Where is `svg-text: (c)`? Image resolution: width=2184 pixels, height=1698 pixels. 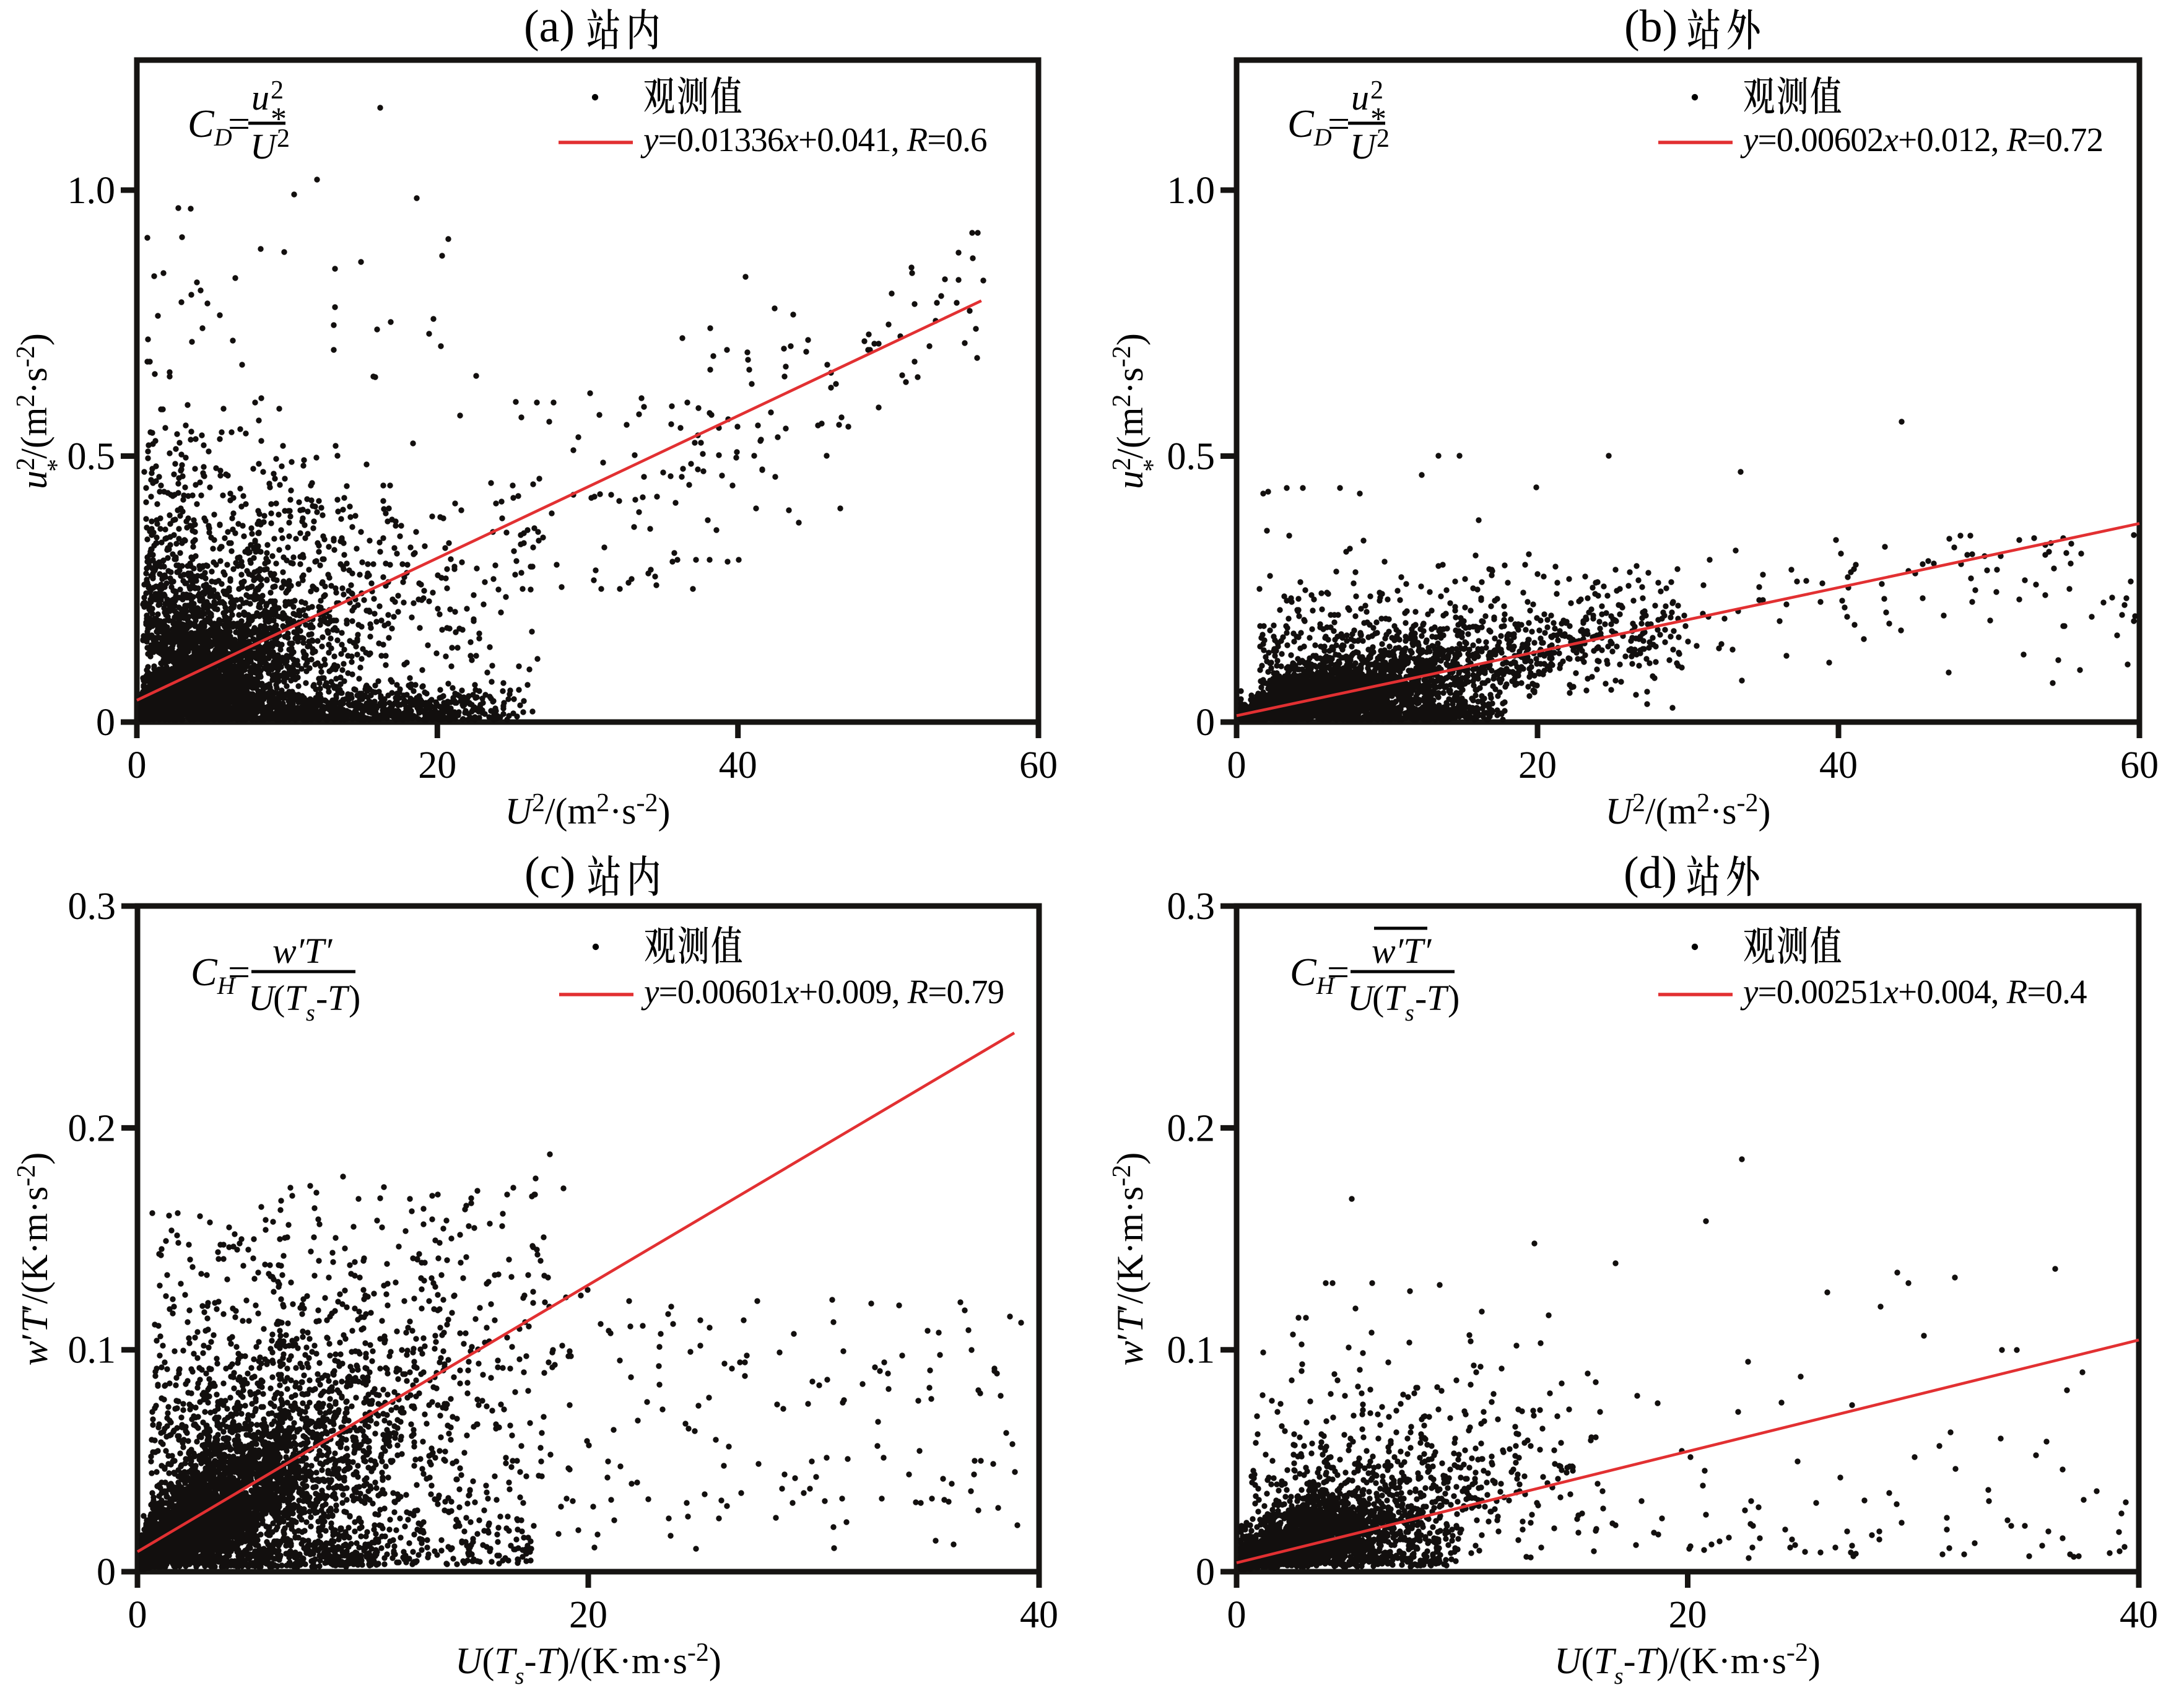 svg-text: (c) is located at coordinates (549, 873).